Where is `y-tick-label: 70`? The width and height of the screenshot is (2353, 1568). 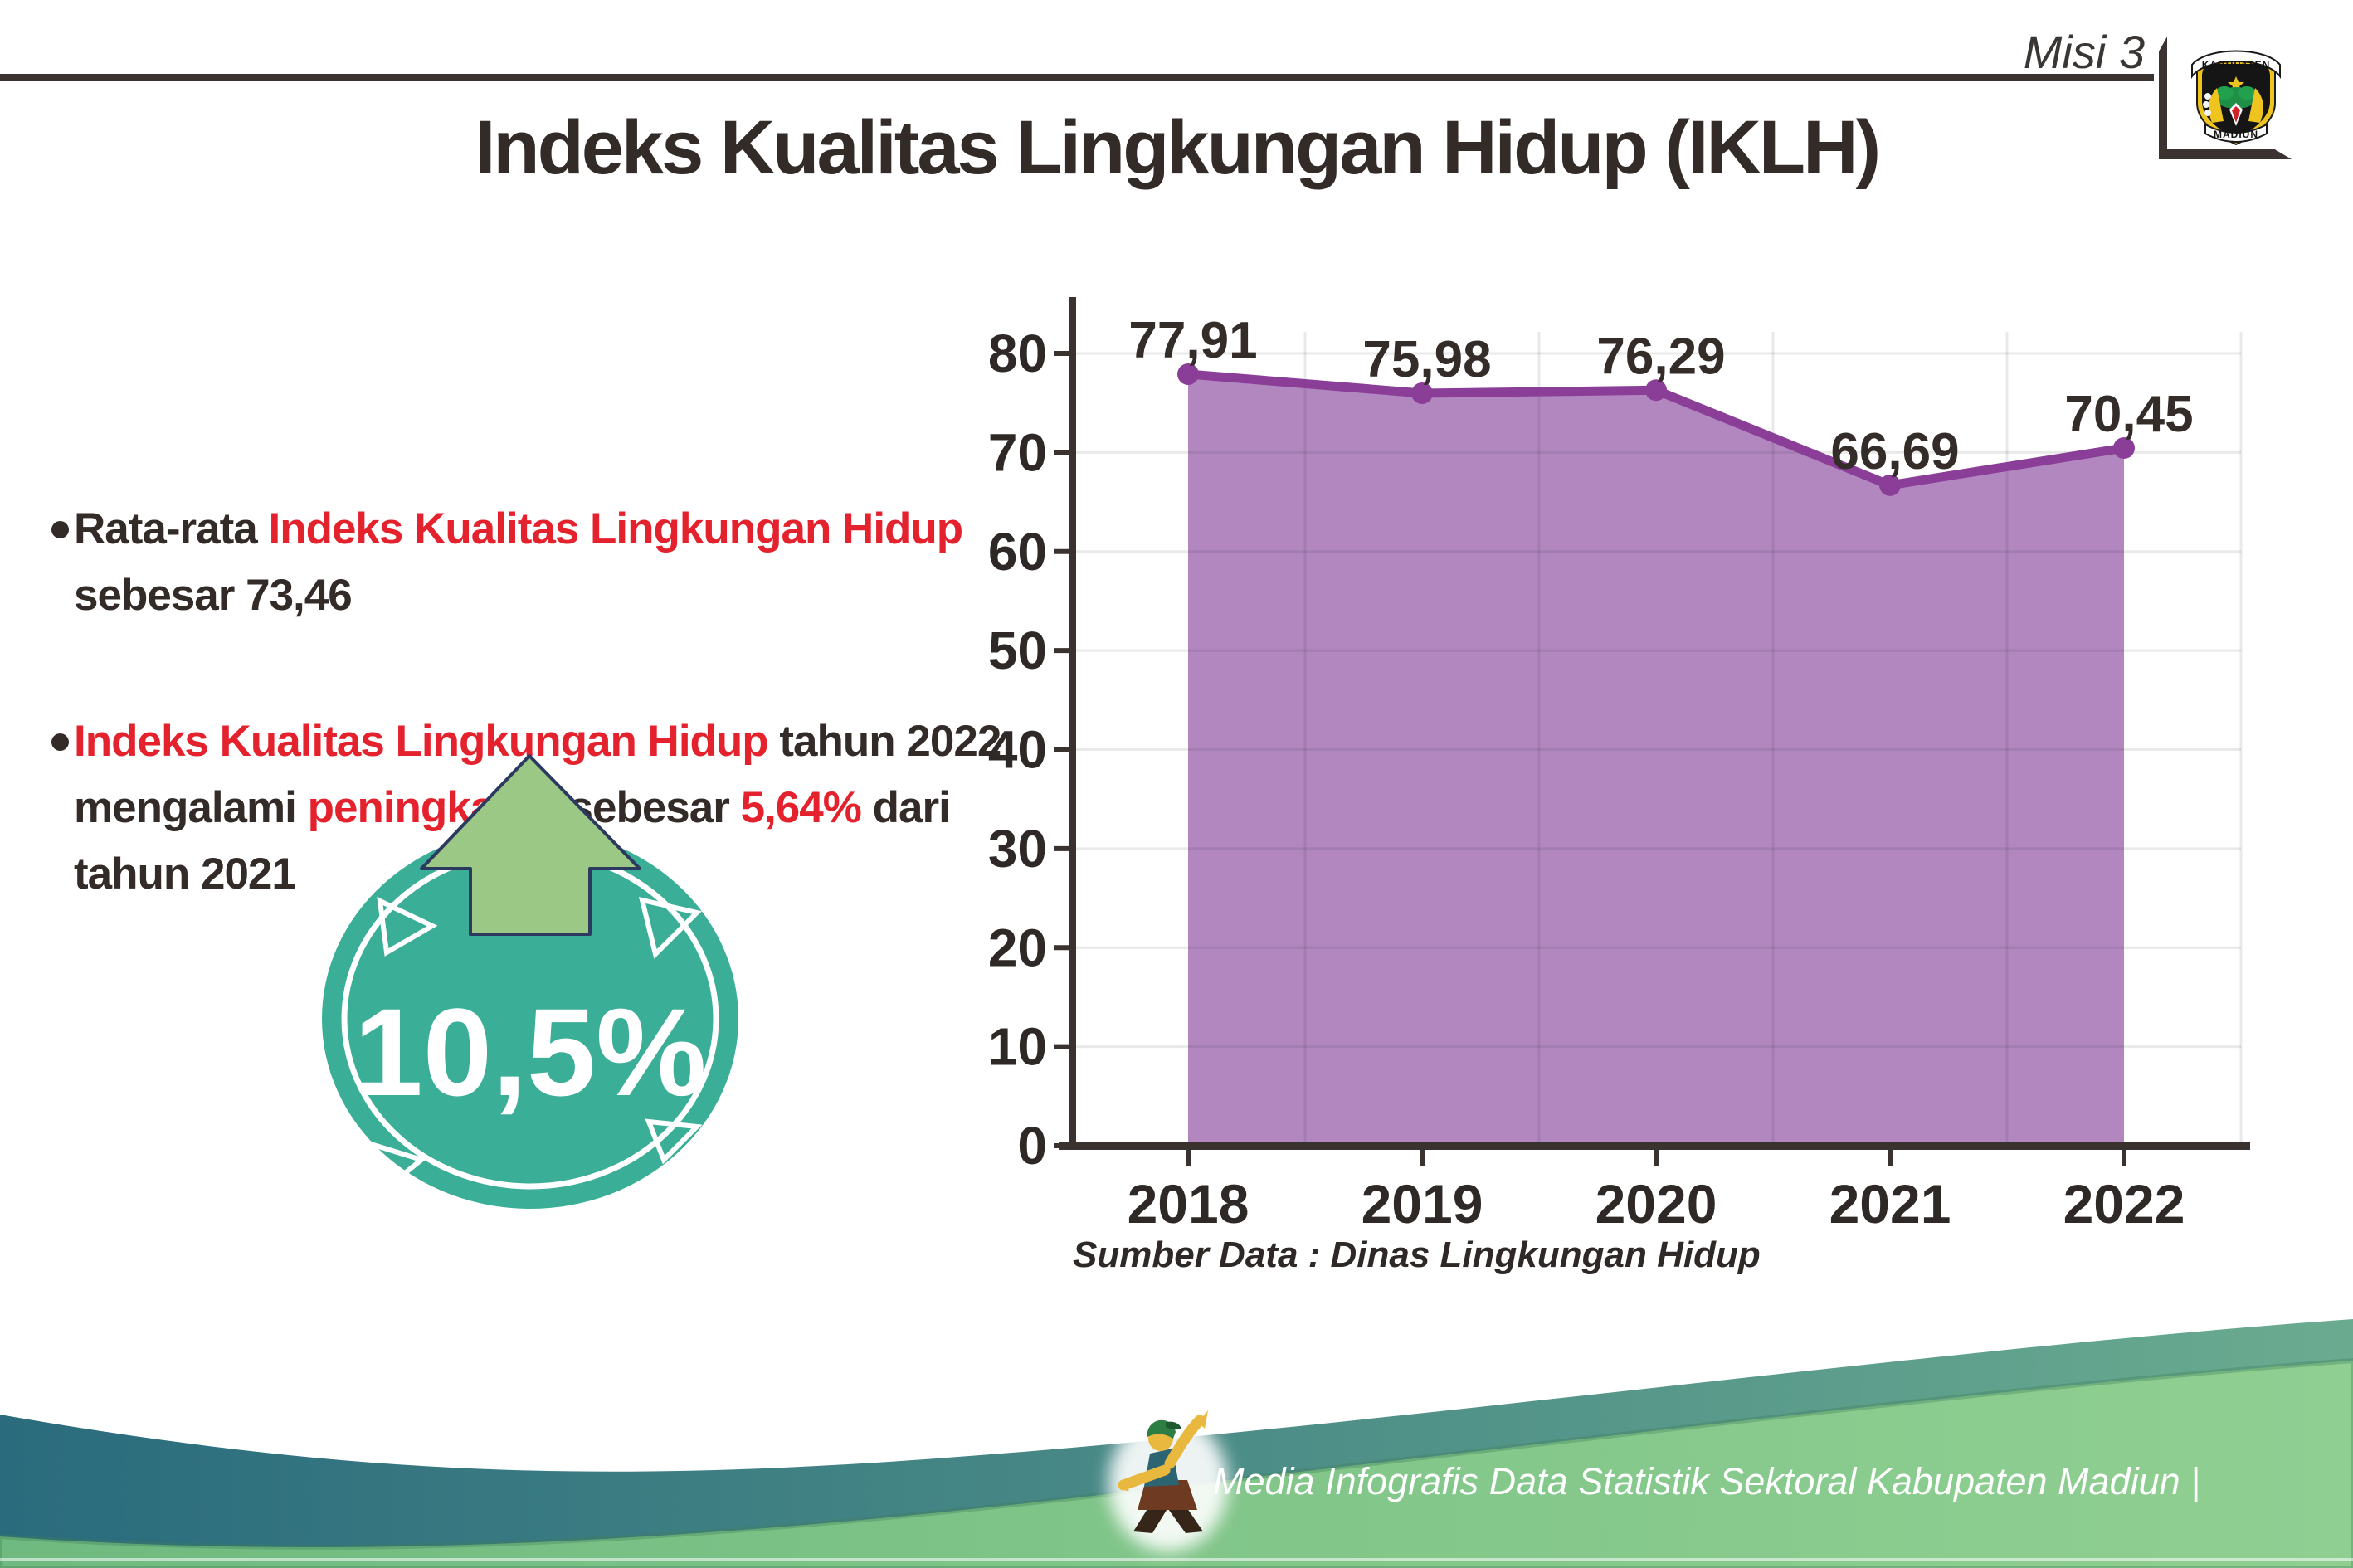
y-tick-label: 70 is located at coordinates (1017, 452).